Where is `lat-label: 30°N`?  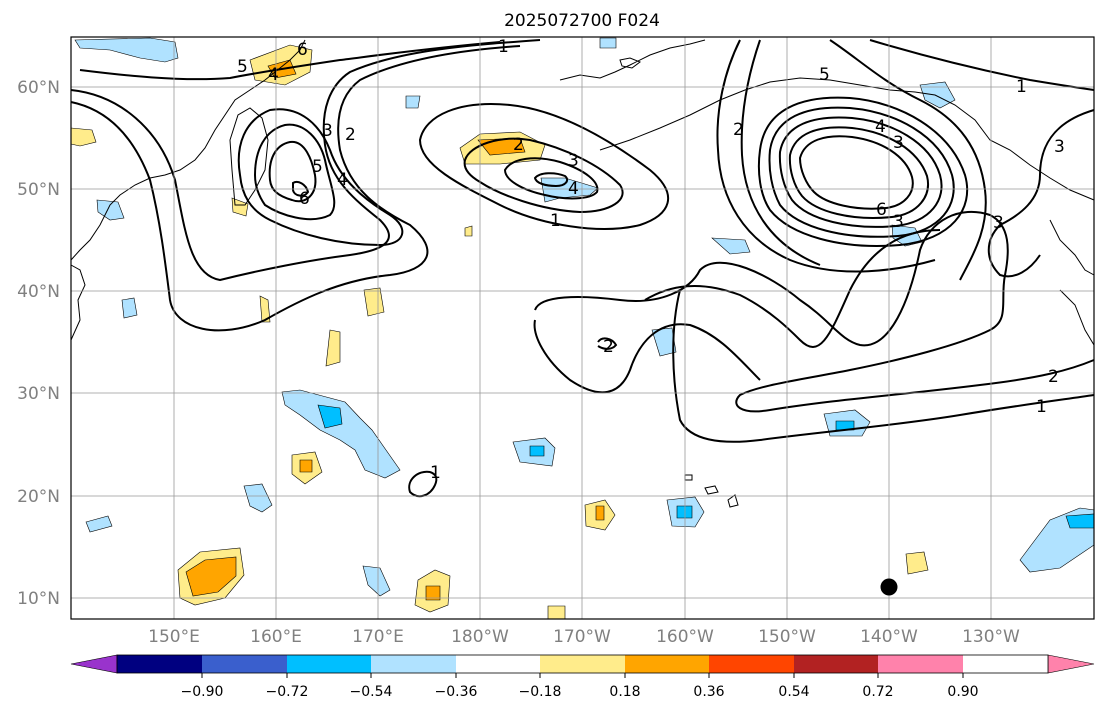
lat-label: 30°N is located at coordinates (38, 394).